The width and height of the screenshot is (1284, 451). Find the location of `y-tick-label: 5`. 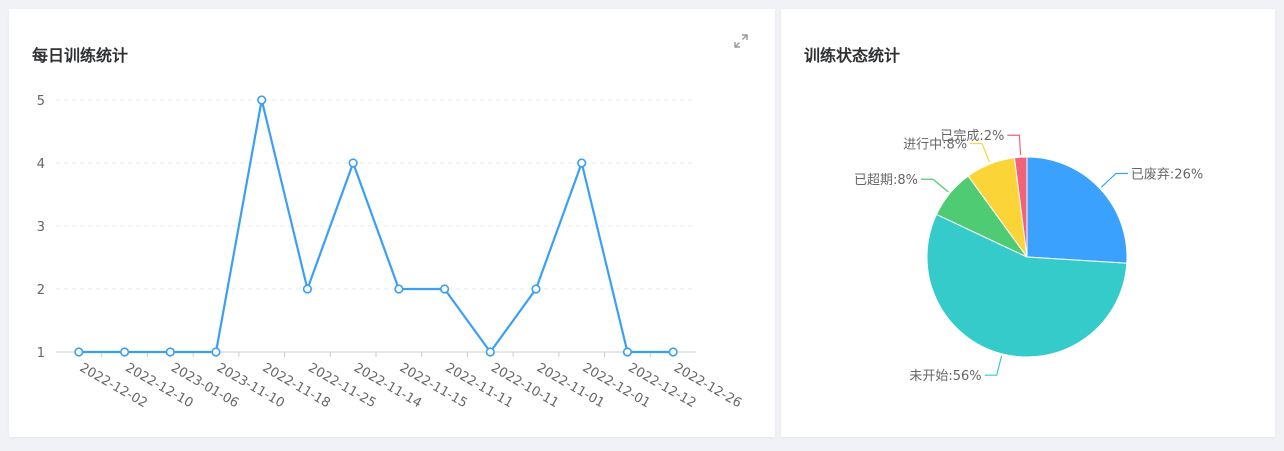

y-tick-label: 5 is located at coordinates (41, 101).